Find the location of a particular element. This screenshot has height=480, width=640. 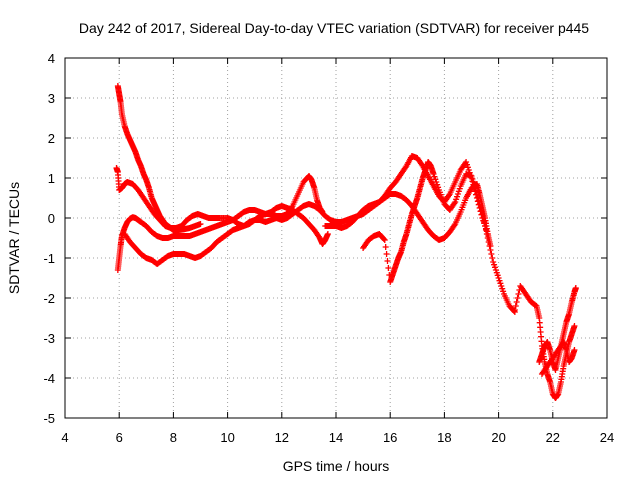

x-tick-label: 24 is located at coordinates (607, 437).